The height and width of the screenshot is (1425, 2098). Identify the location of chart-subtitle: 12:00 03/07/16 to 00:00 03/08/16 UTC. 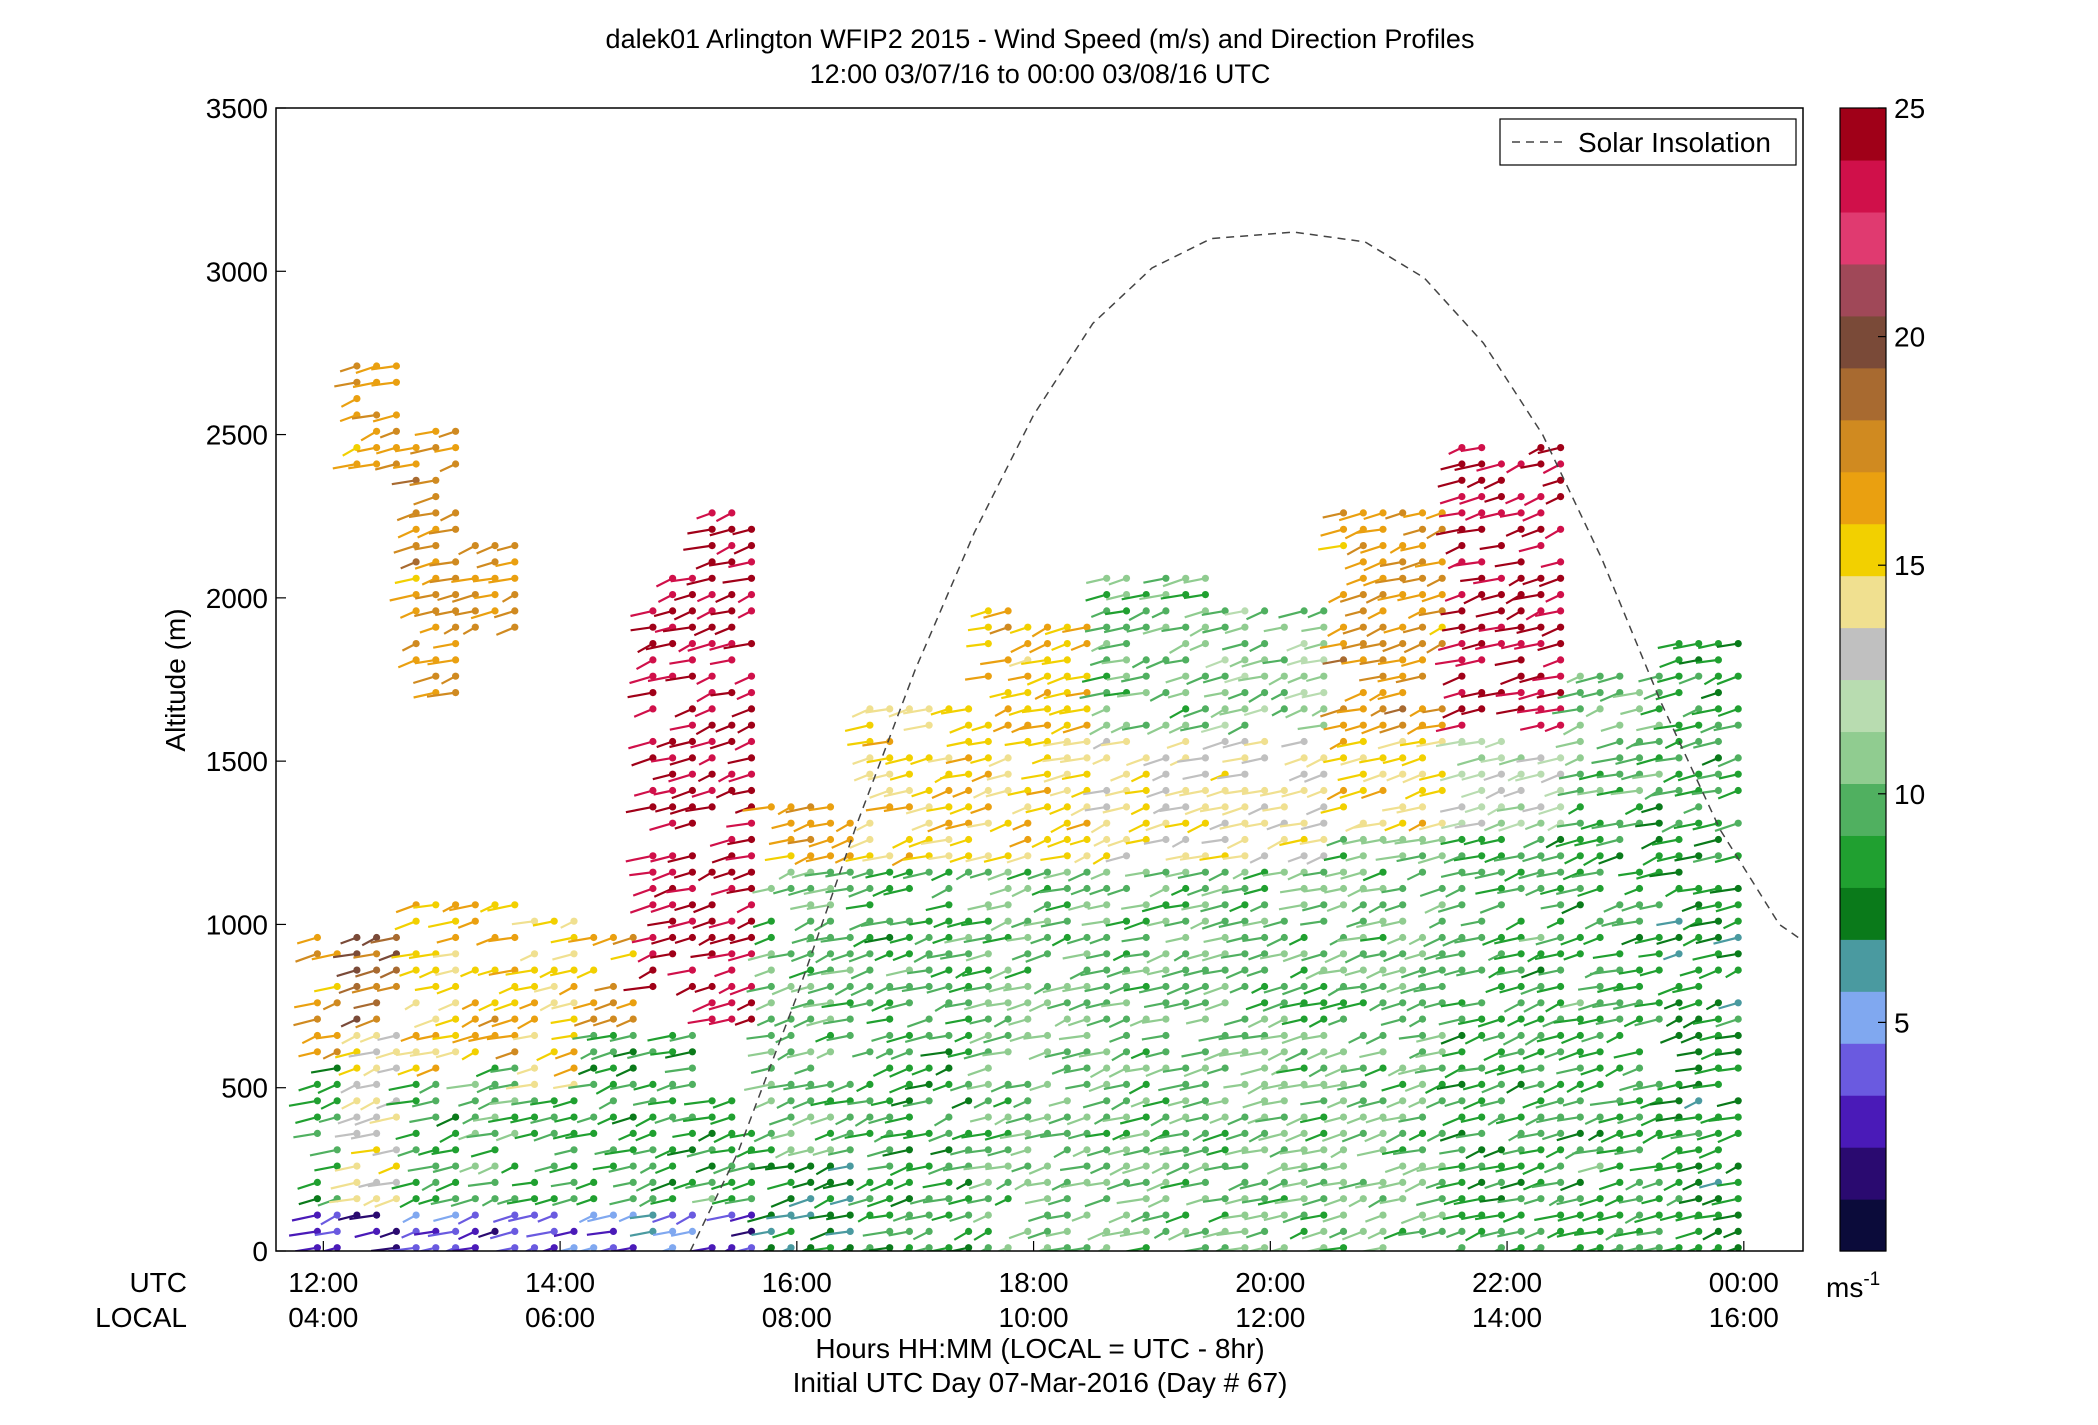
(1040, 74).